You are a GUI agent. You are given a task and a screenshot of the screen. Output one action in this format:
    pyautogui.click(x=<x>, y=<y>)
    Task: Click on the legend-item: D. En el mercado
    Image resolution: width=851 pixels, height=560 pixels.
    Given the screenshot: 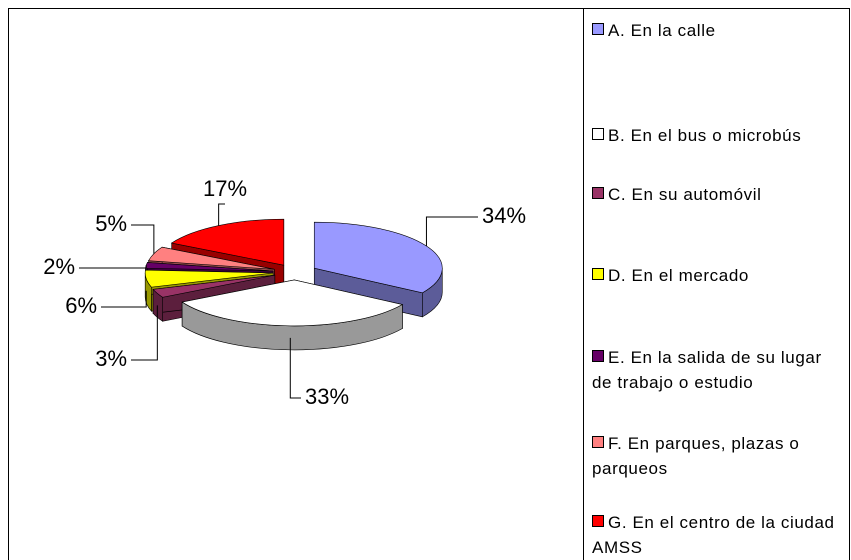 What is the action you would take?
    pyautogui.click(x=717, y=275)
    